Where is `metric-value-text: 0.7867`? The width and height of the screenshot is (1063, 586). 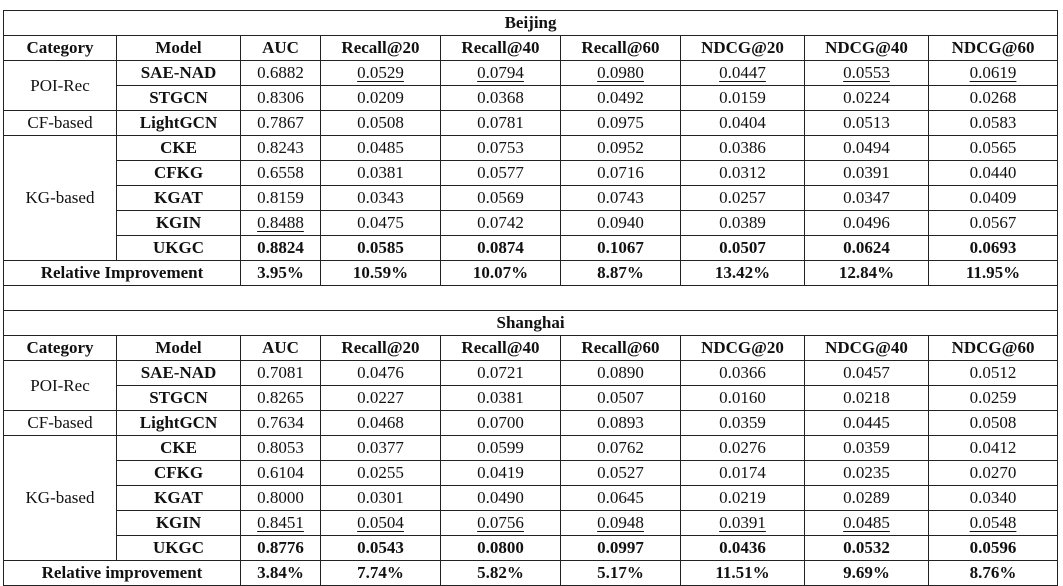
metric-value-text: 0.7867 is located at coordinates (280, 122).